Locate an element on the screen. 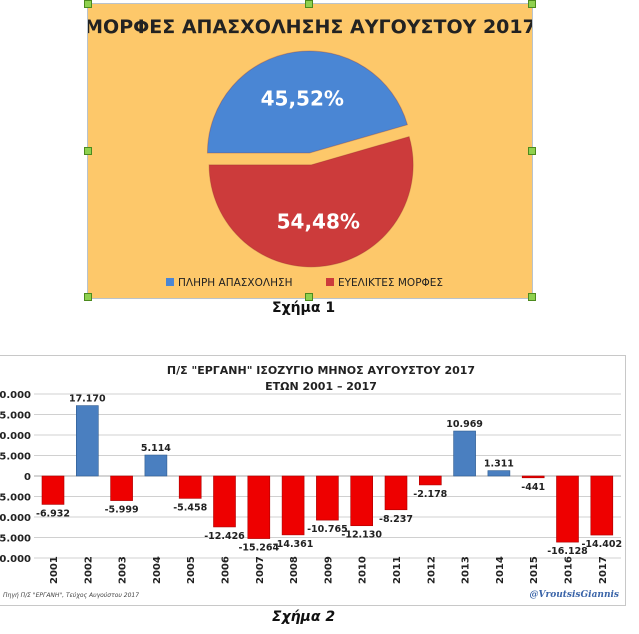  y-tick-label: -10.000 is located at coordinates (15, 518).